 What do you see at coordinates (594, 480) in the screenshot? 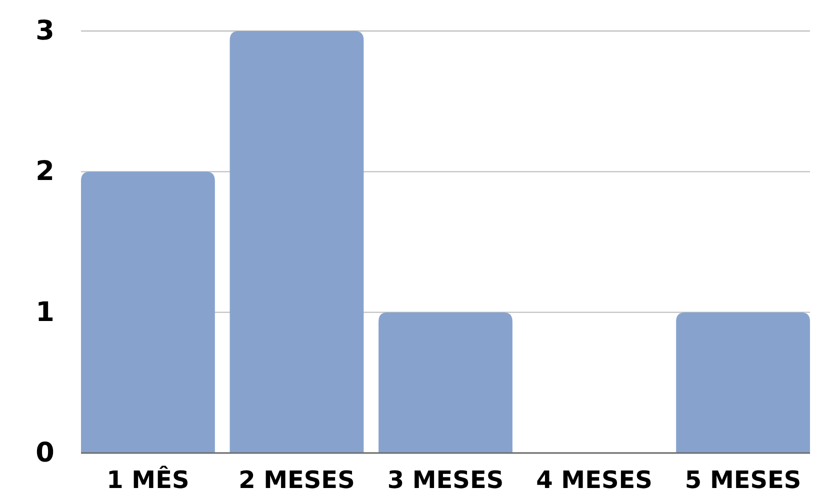
I see `x-tick-label: 4 MESES` at bounding box center [594, 480].